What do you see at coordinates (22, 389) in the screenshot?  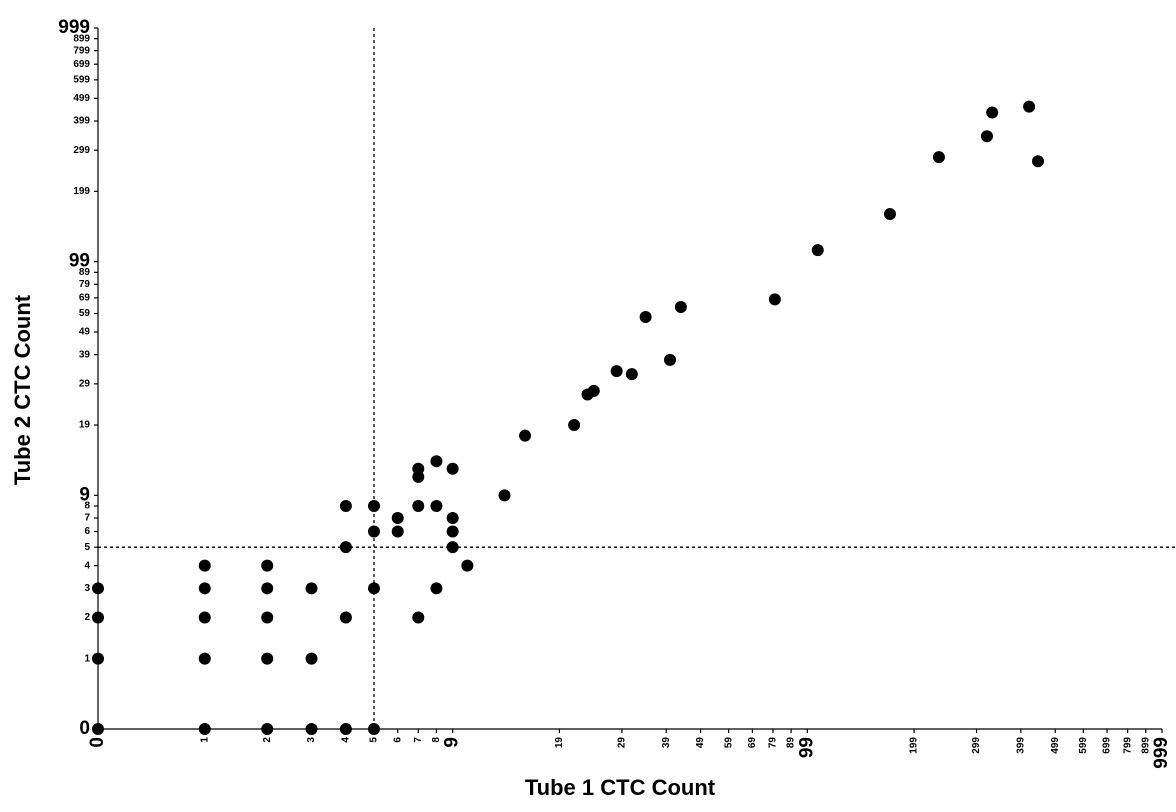 I see `y-axis-label: Tube 2 CTC Count` at bounding box center [22, 389].